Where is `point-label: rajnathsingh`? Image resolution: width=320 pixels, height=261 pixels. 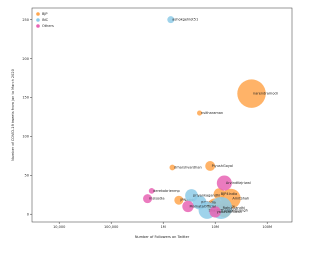
point-label: rajnathsingh is located at coordinates (237, 210).